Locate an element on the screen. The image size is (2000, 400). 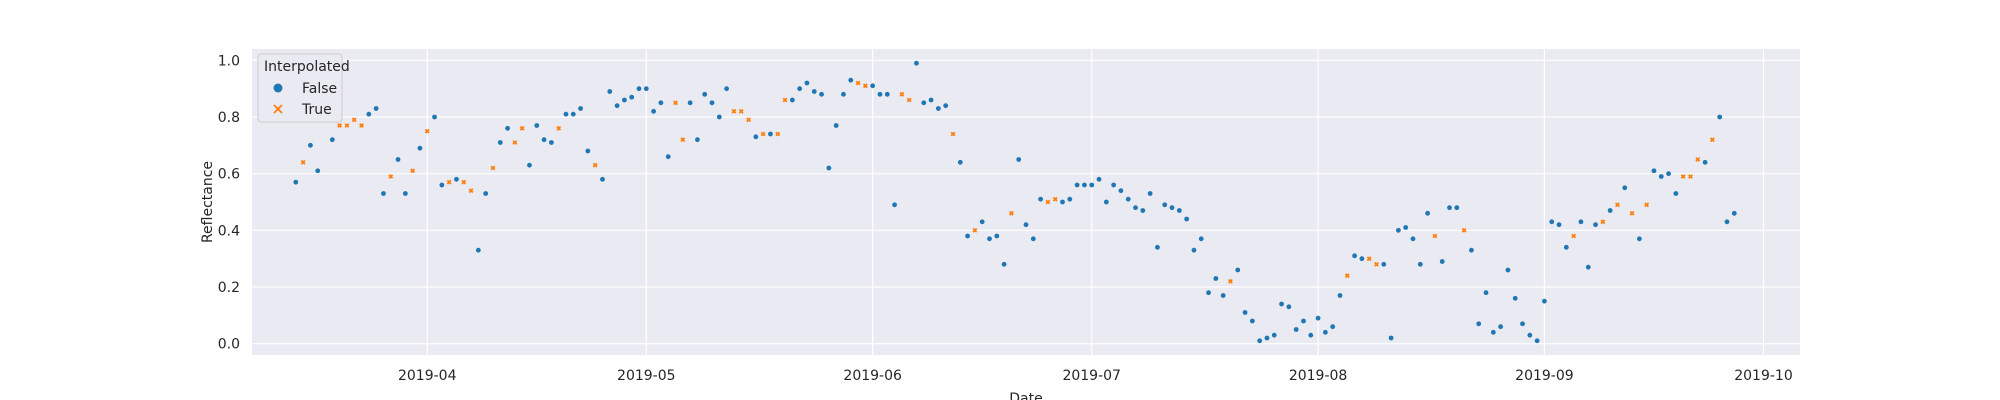
legend-label: False is located at coordinates (319, 89).